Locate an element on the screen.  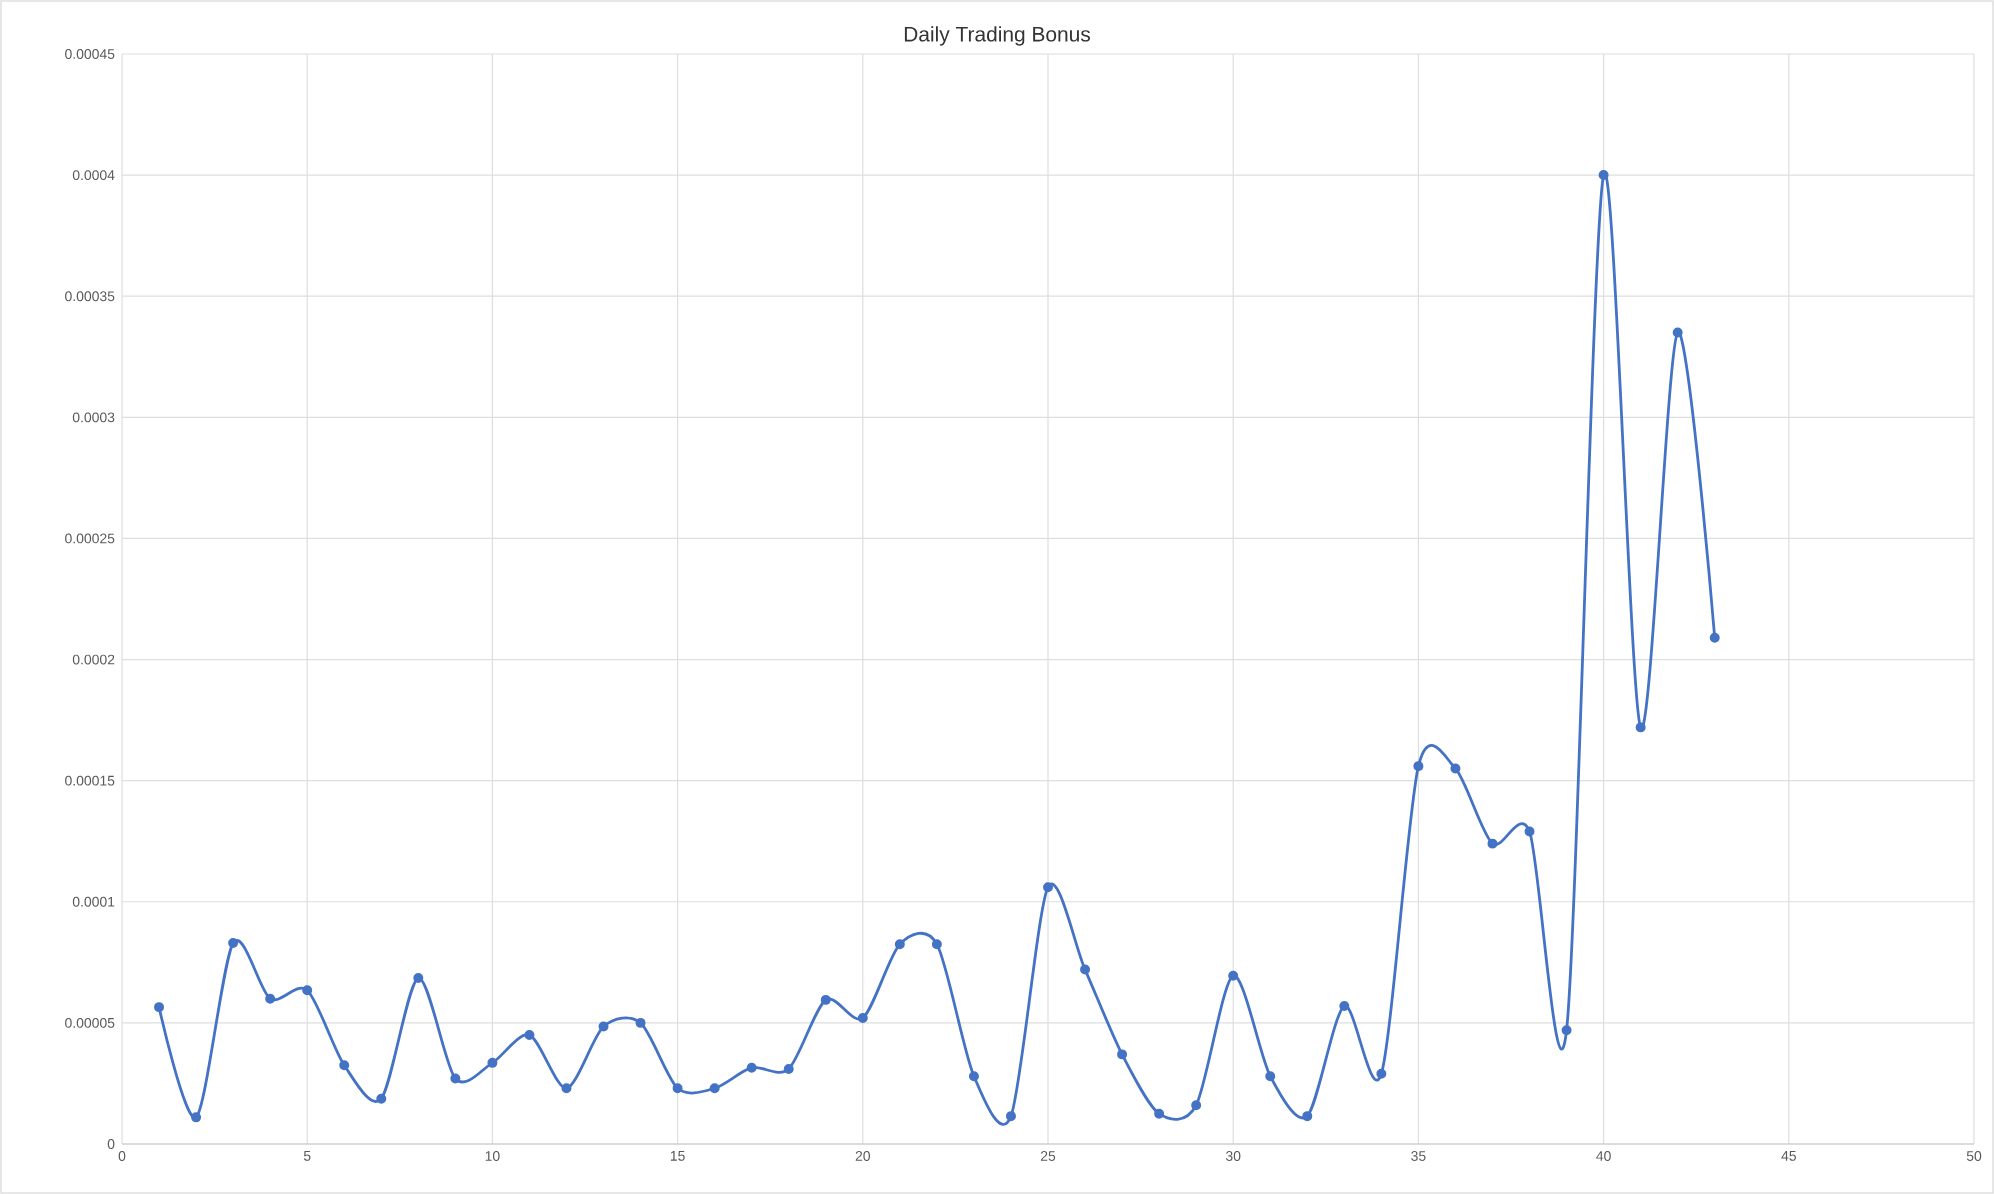
chart-title: Daily Trading Bonus is located at coordinates (997, 36).